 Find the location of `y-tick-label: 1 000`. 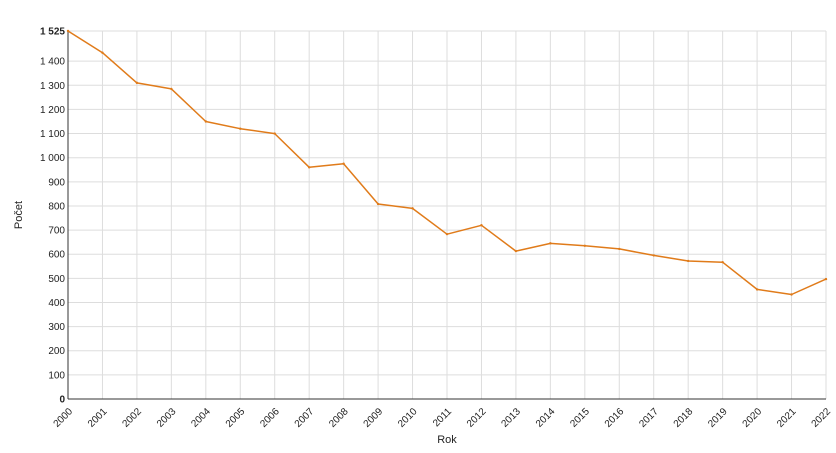

y-tick-label: 1 000 is located at coordinates (52, 158).